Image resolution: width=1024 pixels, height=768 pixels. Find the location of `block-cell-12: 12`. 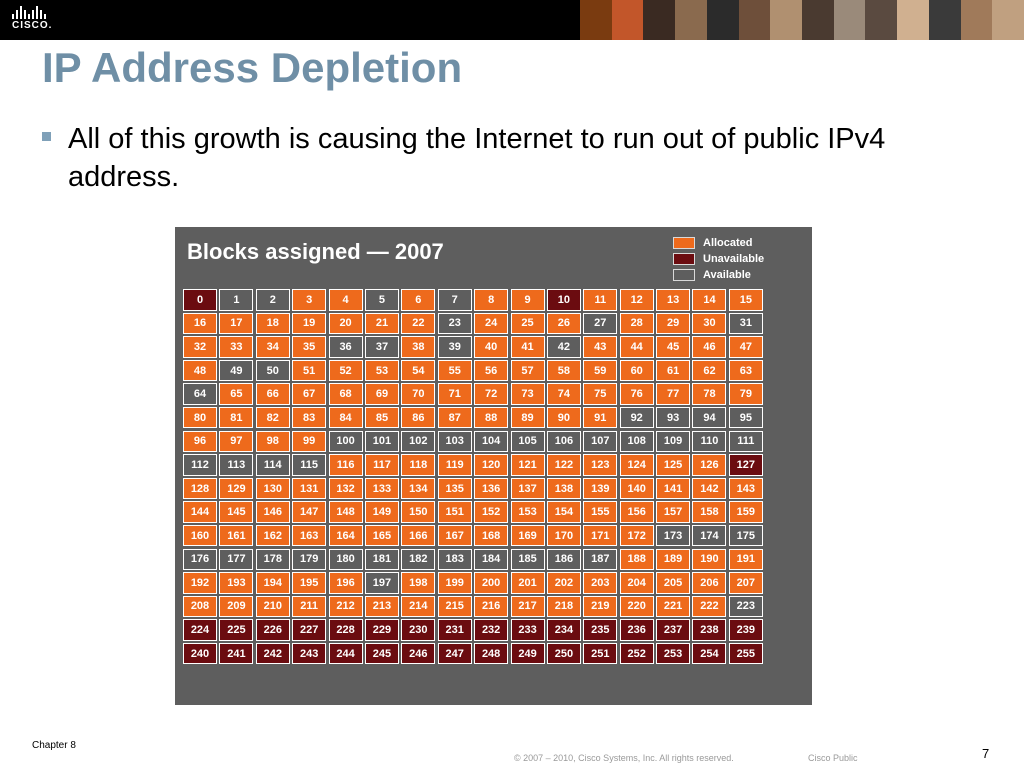

block-cell-12: 12 is located at coordinates (636, 300).